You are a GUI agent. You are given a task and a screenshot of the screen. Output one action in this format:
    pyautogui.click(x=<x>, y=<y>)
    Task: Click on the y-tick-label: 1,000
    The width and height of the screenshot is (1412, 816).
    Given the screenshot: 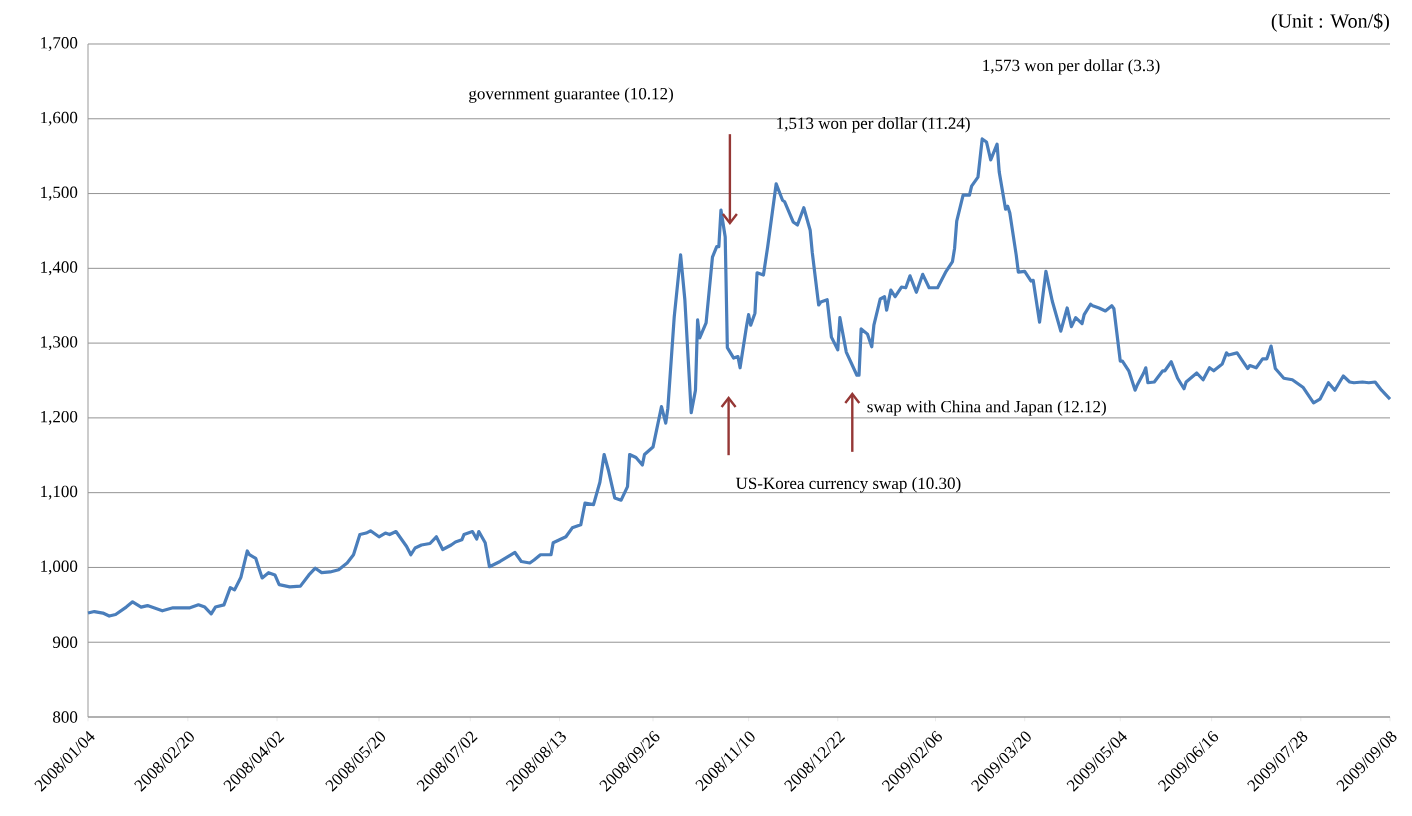 What is the action you would take?
    pyautogui.click(x=59, y=567)
    